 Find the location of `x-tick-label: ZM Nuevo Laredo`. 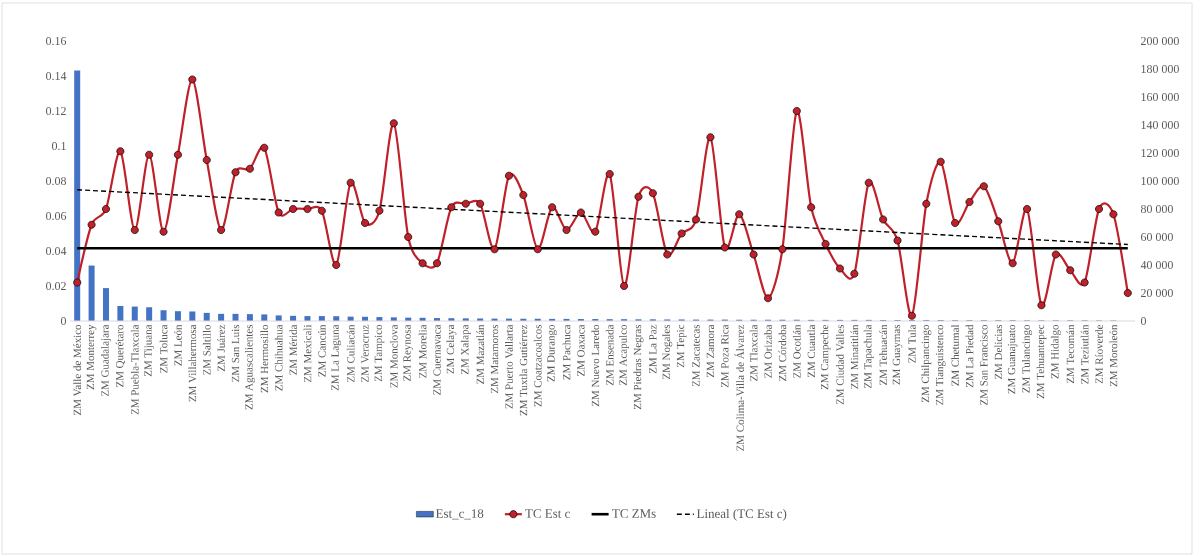

x-tick-label: ZM Nuevo Laredo is located at coordinates (595, 365).